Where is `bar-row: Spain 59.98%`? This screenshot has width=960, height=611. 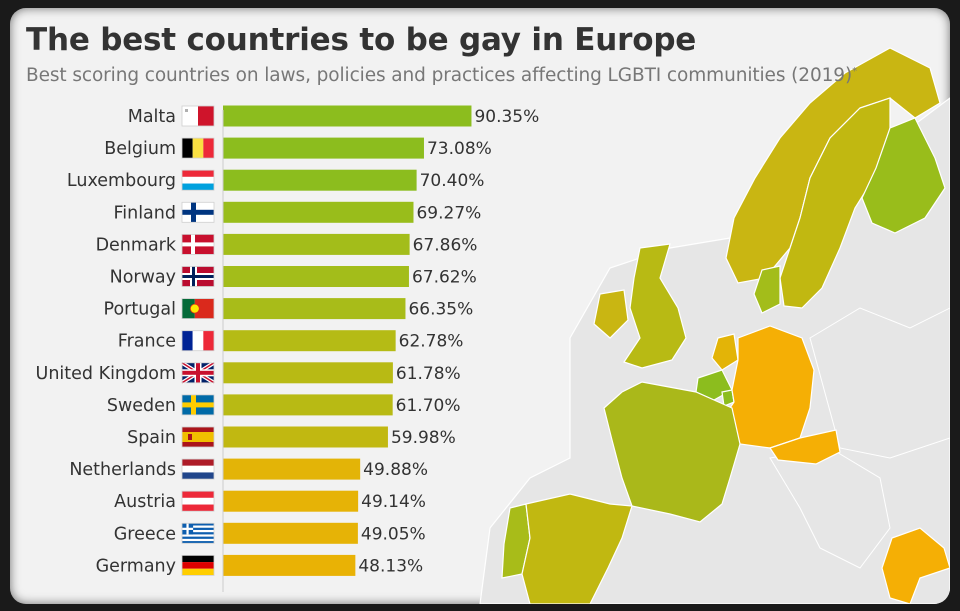 bar-row: Spain 59.98% is located at coordinates (291, 437).